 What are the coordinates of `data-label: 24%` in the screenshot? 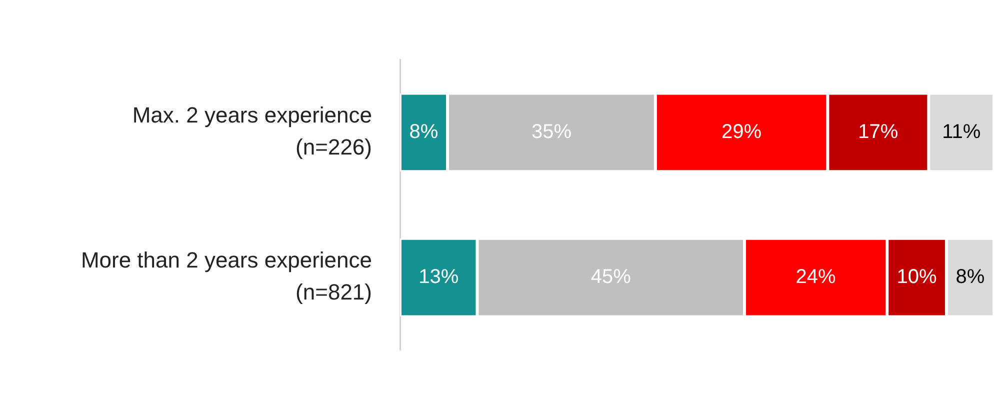 It's located at (816, 277).